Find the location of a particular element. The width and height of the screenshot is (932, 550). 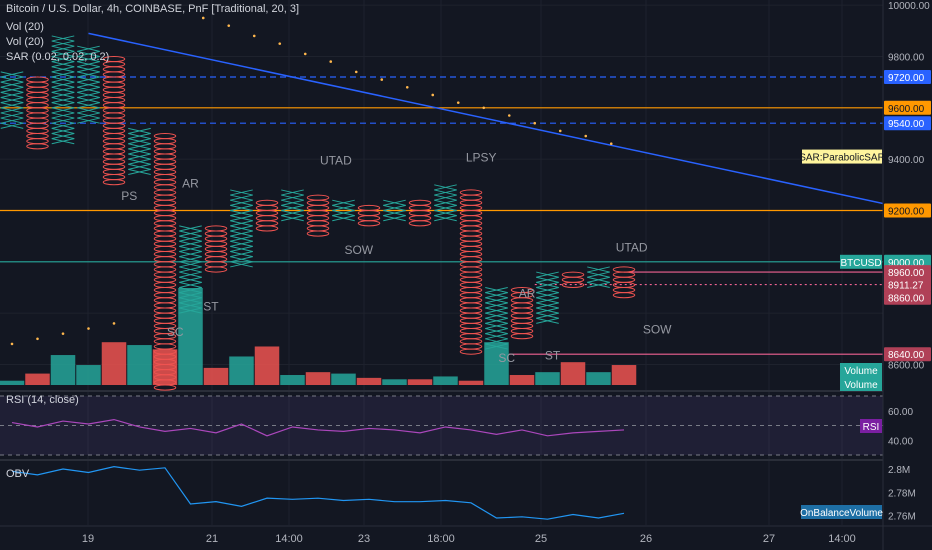

obv-tag is located at coordinates (841, 512).